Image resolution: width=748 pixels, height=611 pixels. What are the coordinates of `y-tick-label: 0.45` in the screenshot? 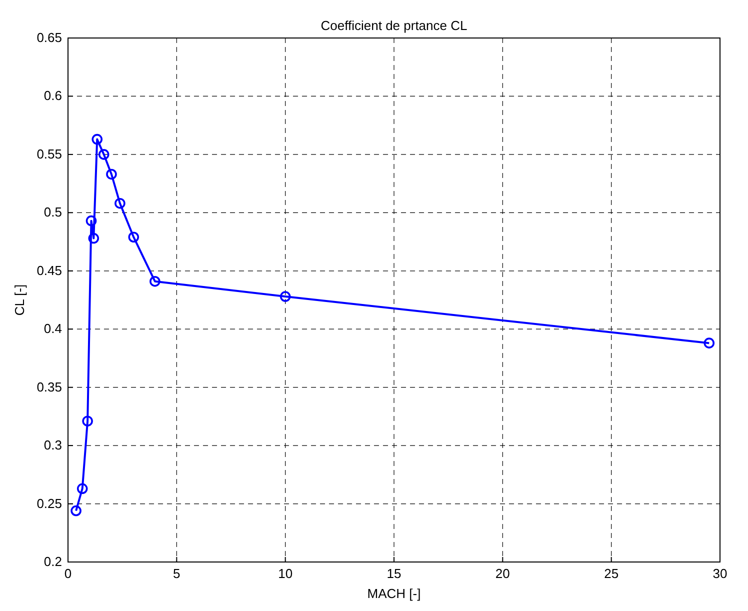 It's located at (49, 270).